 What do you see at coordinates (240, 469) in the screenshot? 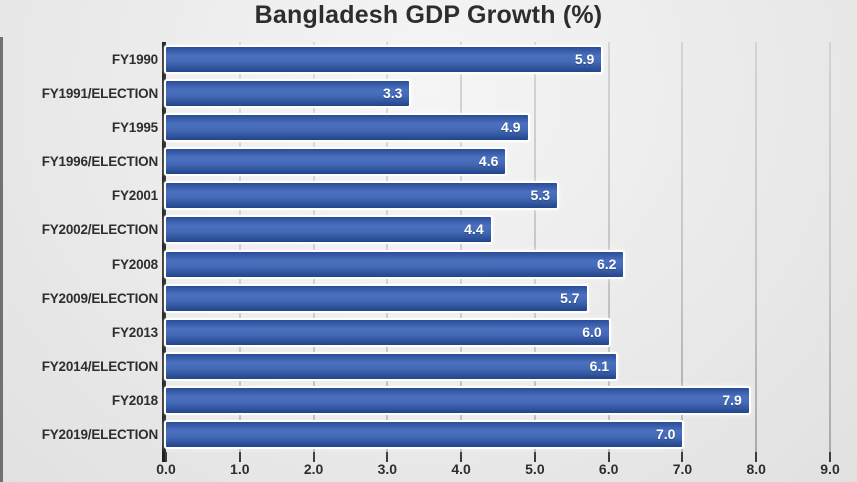
I see `x-axis-tick-label: 1.0` at bounding box center [240, 469].